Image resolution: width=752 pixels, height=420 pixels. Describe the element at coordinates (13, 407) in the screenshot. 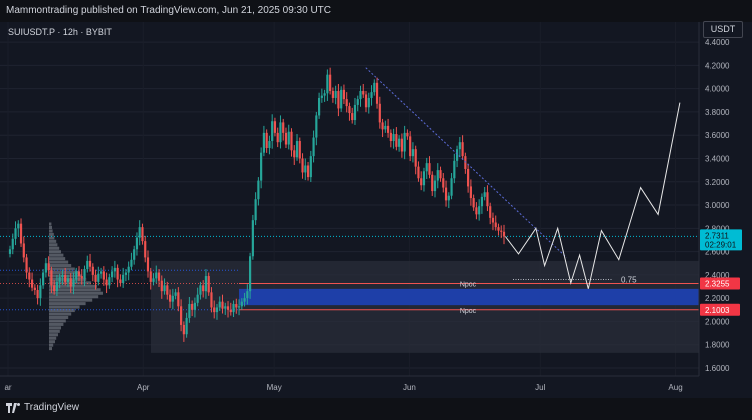

I see `tradingview-logo-icon` at that location.